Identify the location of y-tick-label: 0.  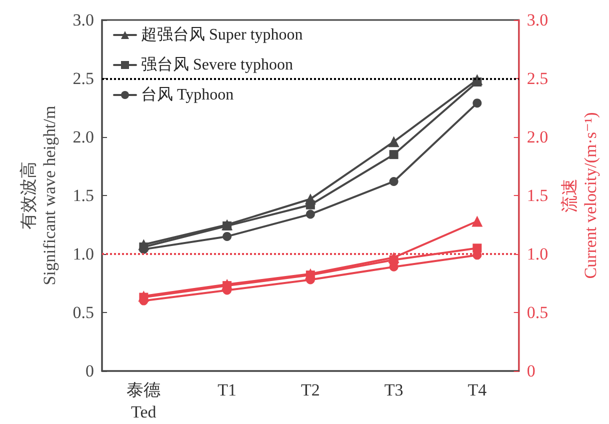
(90, 371).